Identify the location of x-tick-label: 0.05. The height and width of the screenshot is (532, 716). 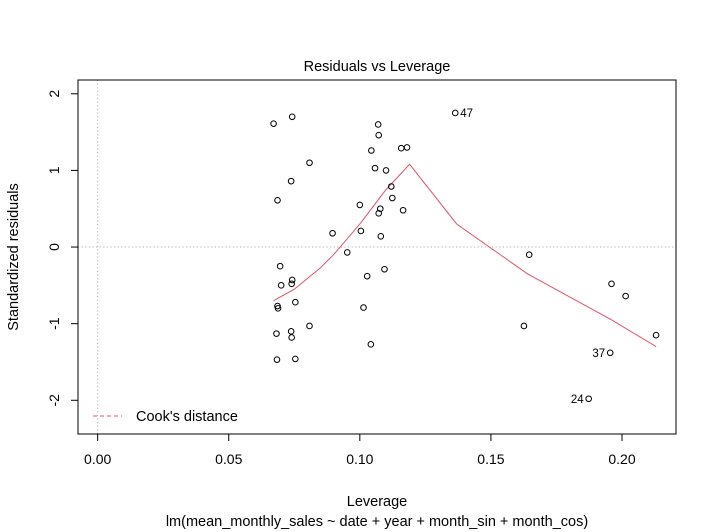
(228, 459).